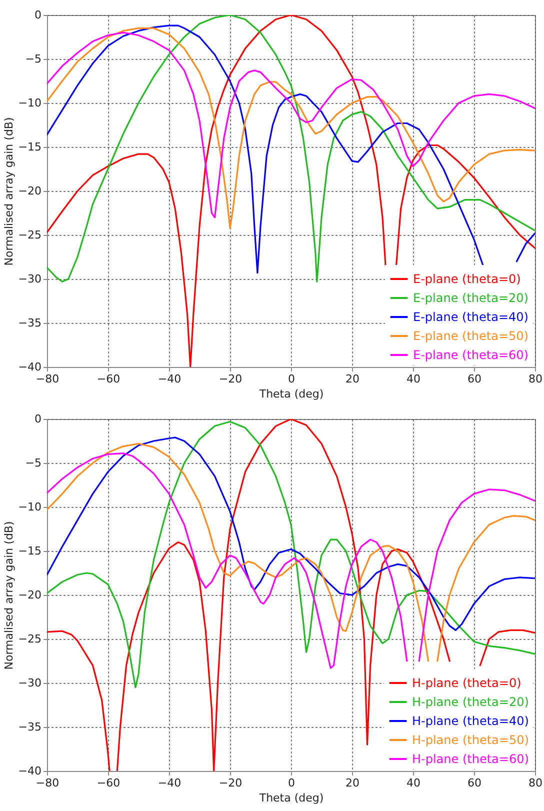  I want to click on legend-label: E-plane (theta=50), so click(470, 336).